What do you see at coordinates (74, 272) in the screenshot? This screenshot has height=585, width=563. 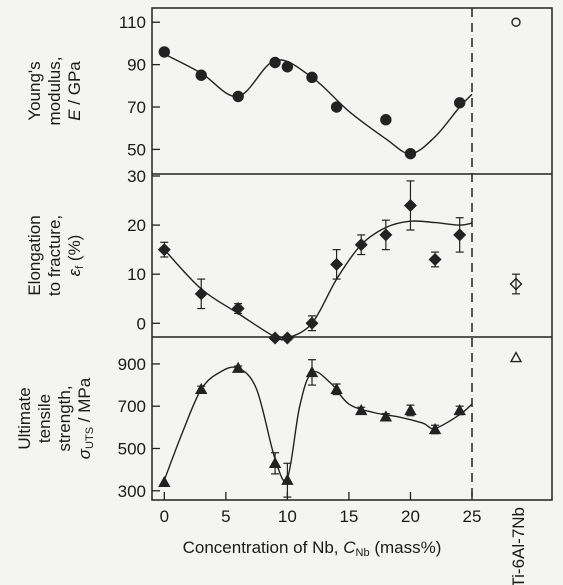 I see `y-axis-symbol: ε` at bounding box center [74, 272].